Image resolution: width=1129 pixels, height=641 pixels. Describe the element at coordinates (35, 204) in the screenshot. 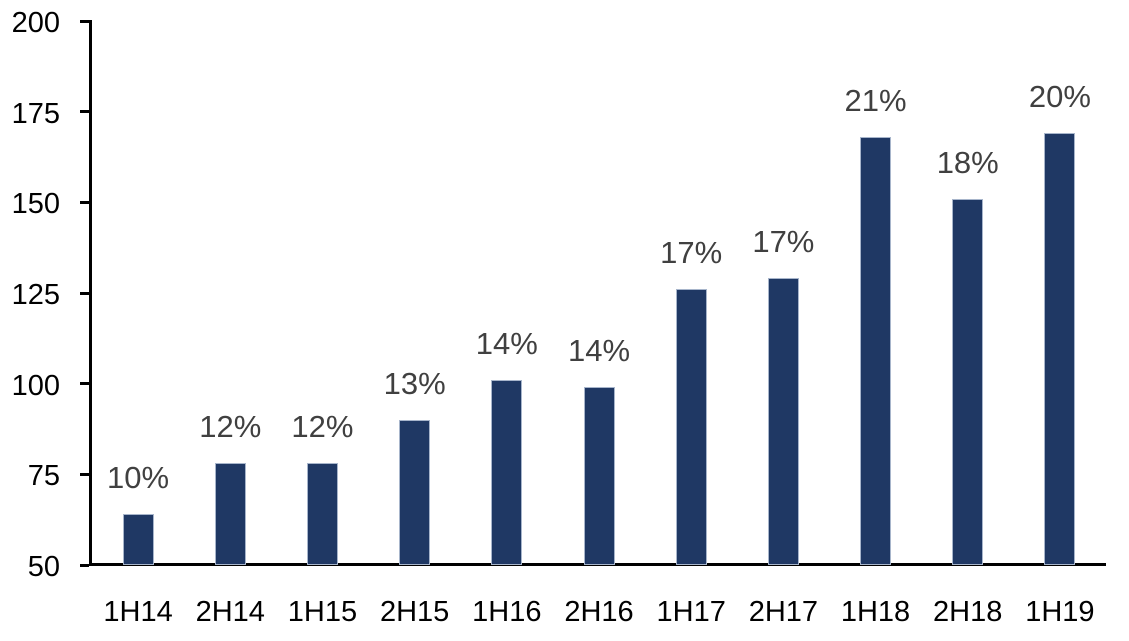

I see `y-tick-label: 150` at that location.